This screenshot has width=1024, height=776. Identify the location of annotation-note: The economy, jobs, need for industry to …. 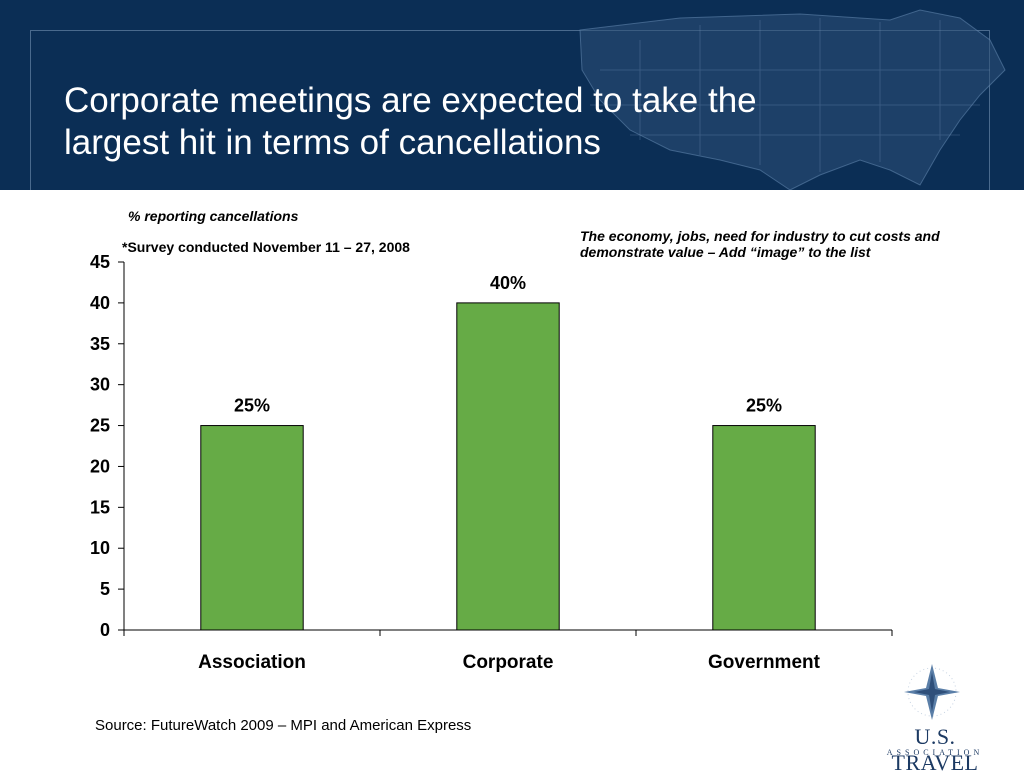
(760, 244).